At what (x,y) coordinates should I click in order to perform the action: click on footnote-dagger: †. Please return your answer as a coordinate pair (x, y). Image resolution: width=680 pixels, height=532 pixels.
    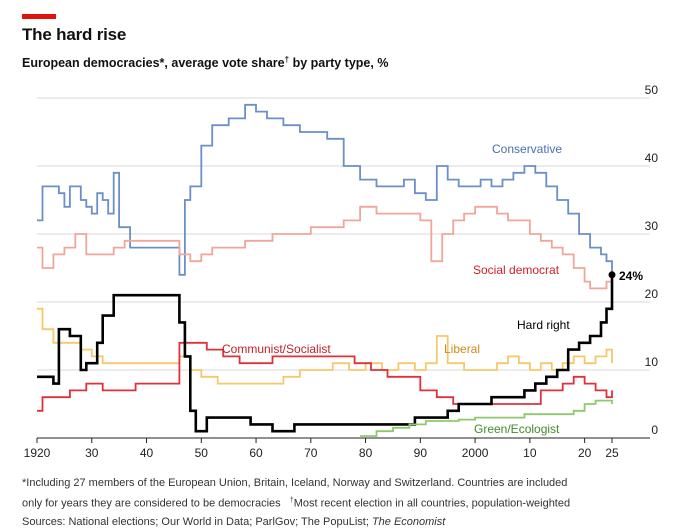
    Looking at the image, I should click on (291, 500).